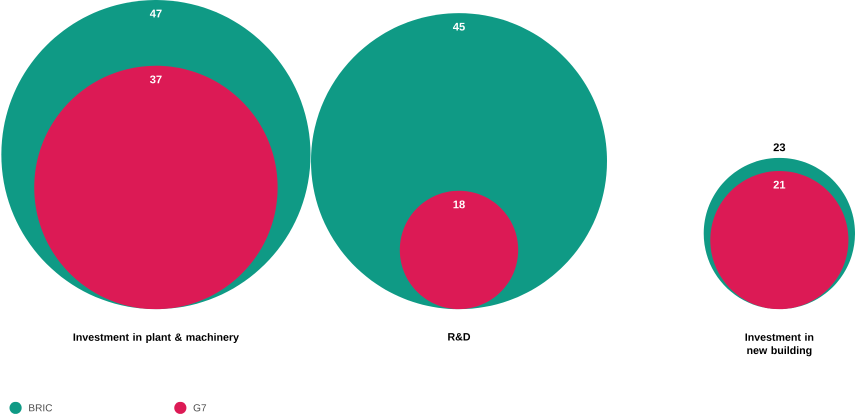 This screenshot has width=855, height=415. I want to click on data-label: 45, so click(458, 26).